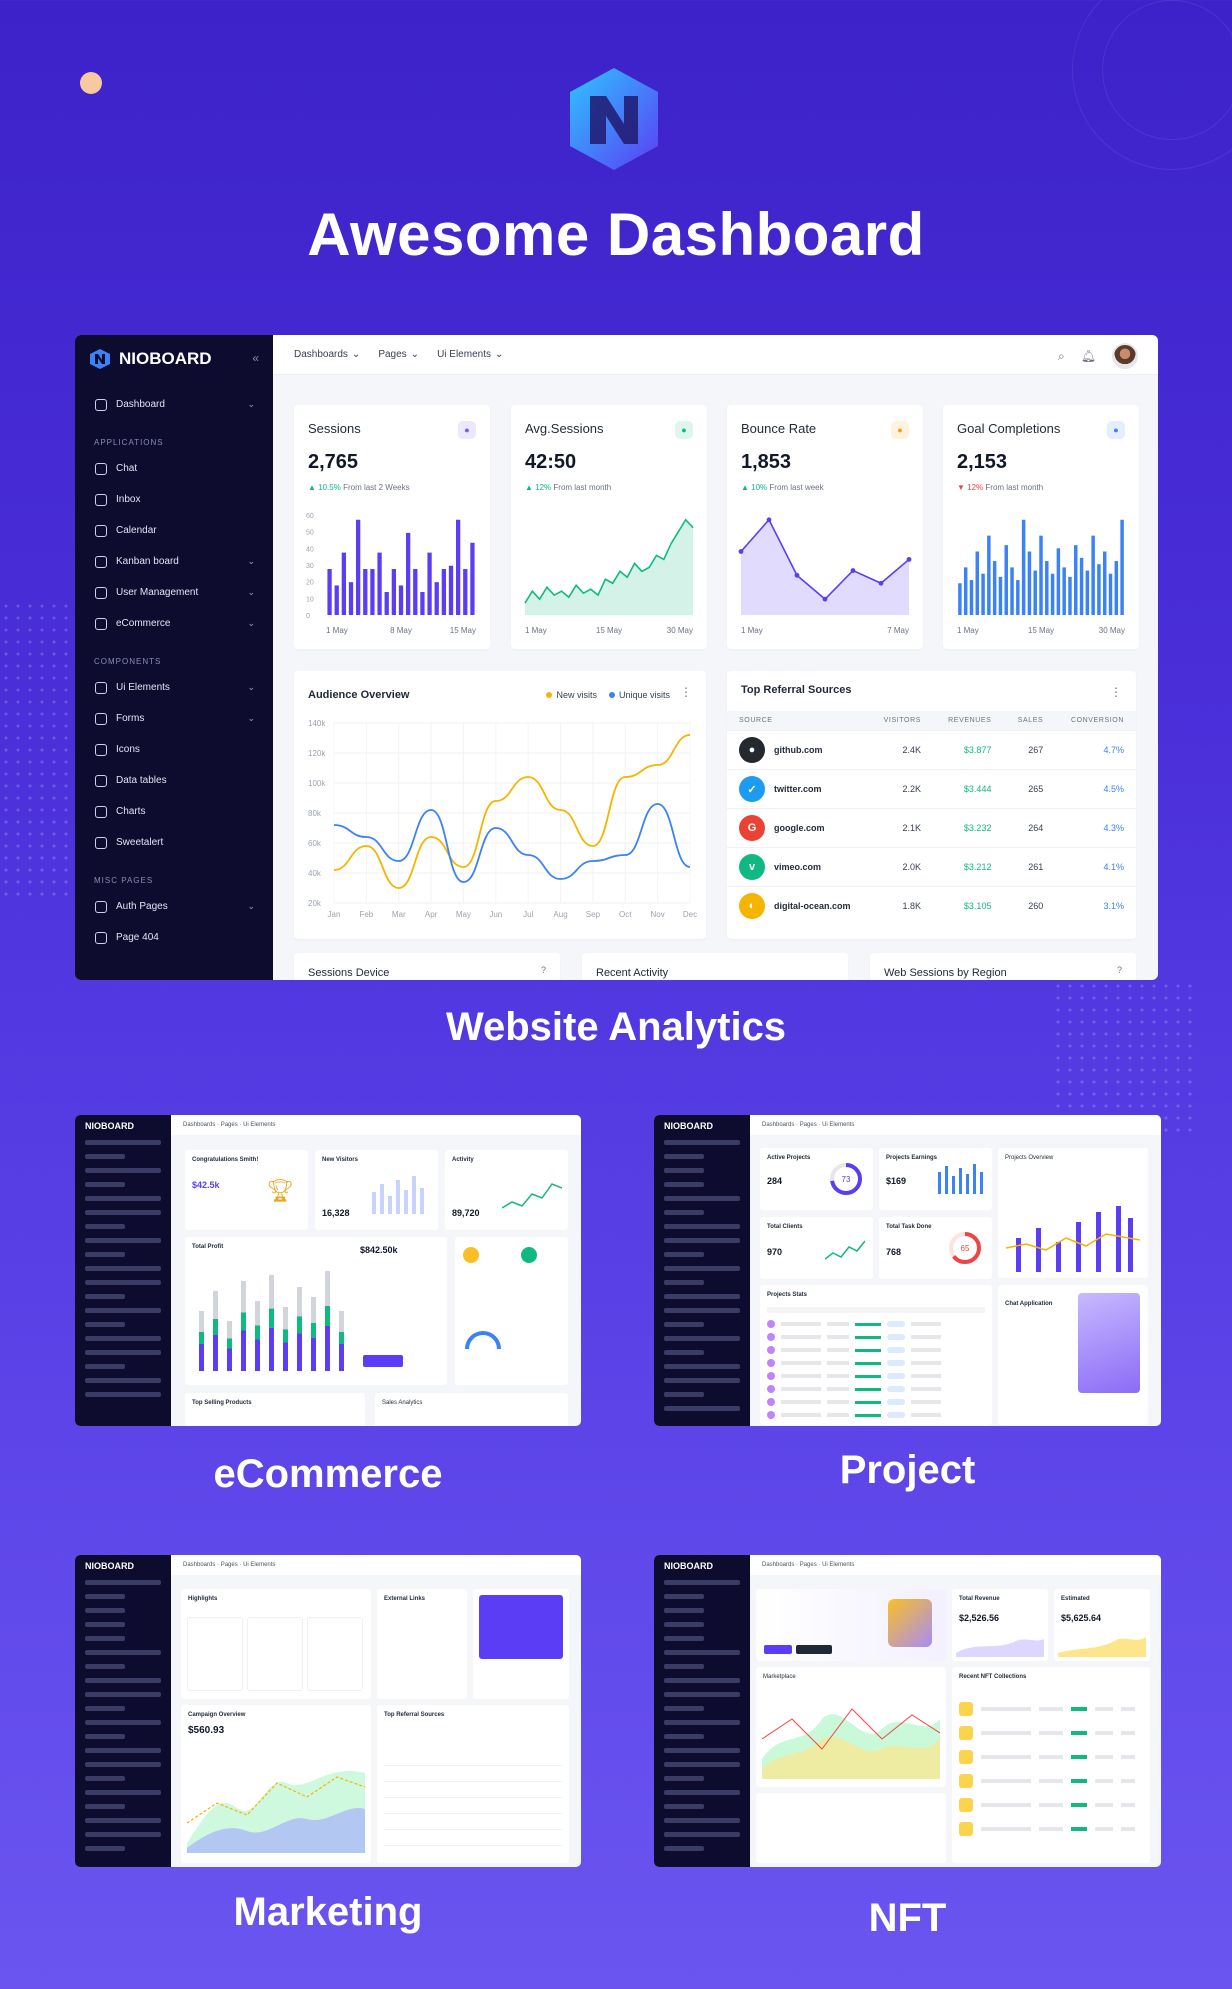 The image size is (1232, 1989). What do you see at coordinates (174, 780) in the screenshot?
I see `sidebar-item-data-tables: Data tables` at bounding box center [174, 780].